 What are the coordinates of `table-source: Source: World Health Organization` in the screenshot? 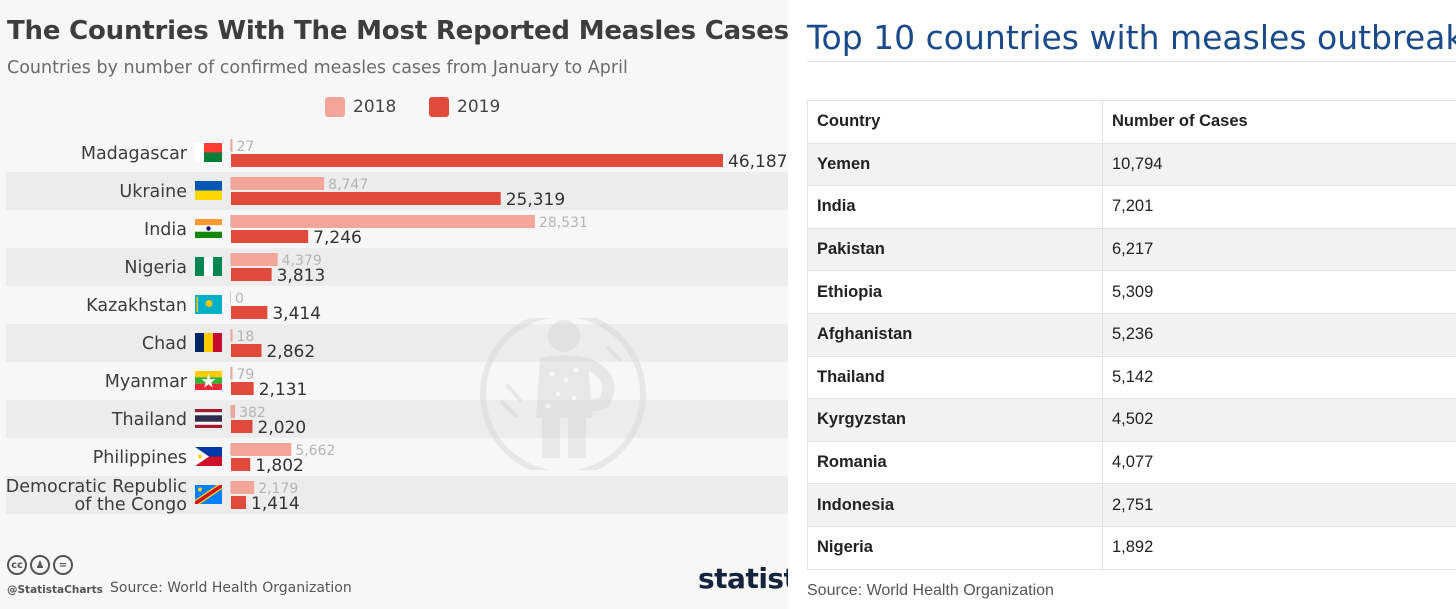 It's located at (930, 590).